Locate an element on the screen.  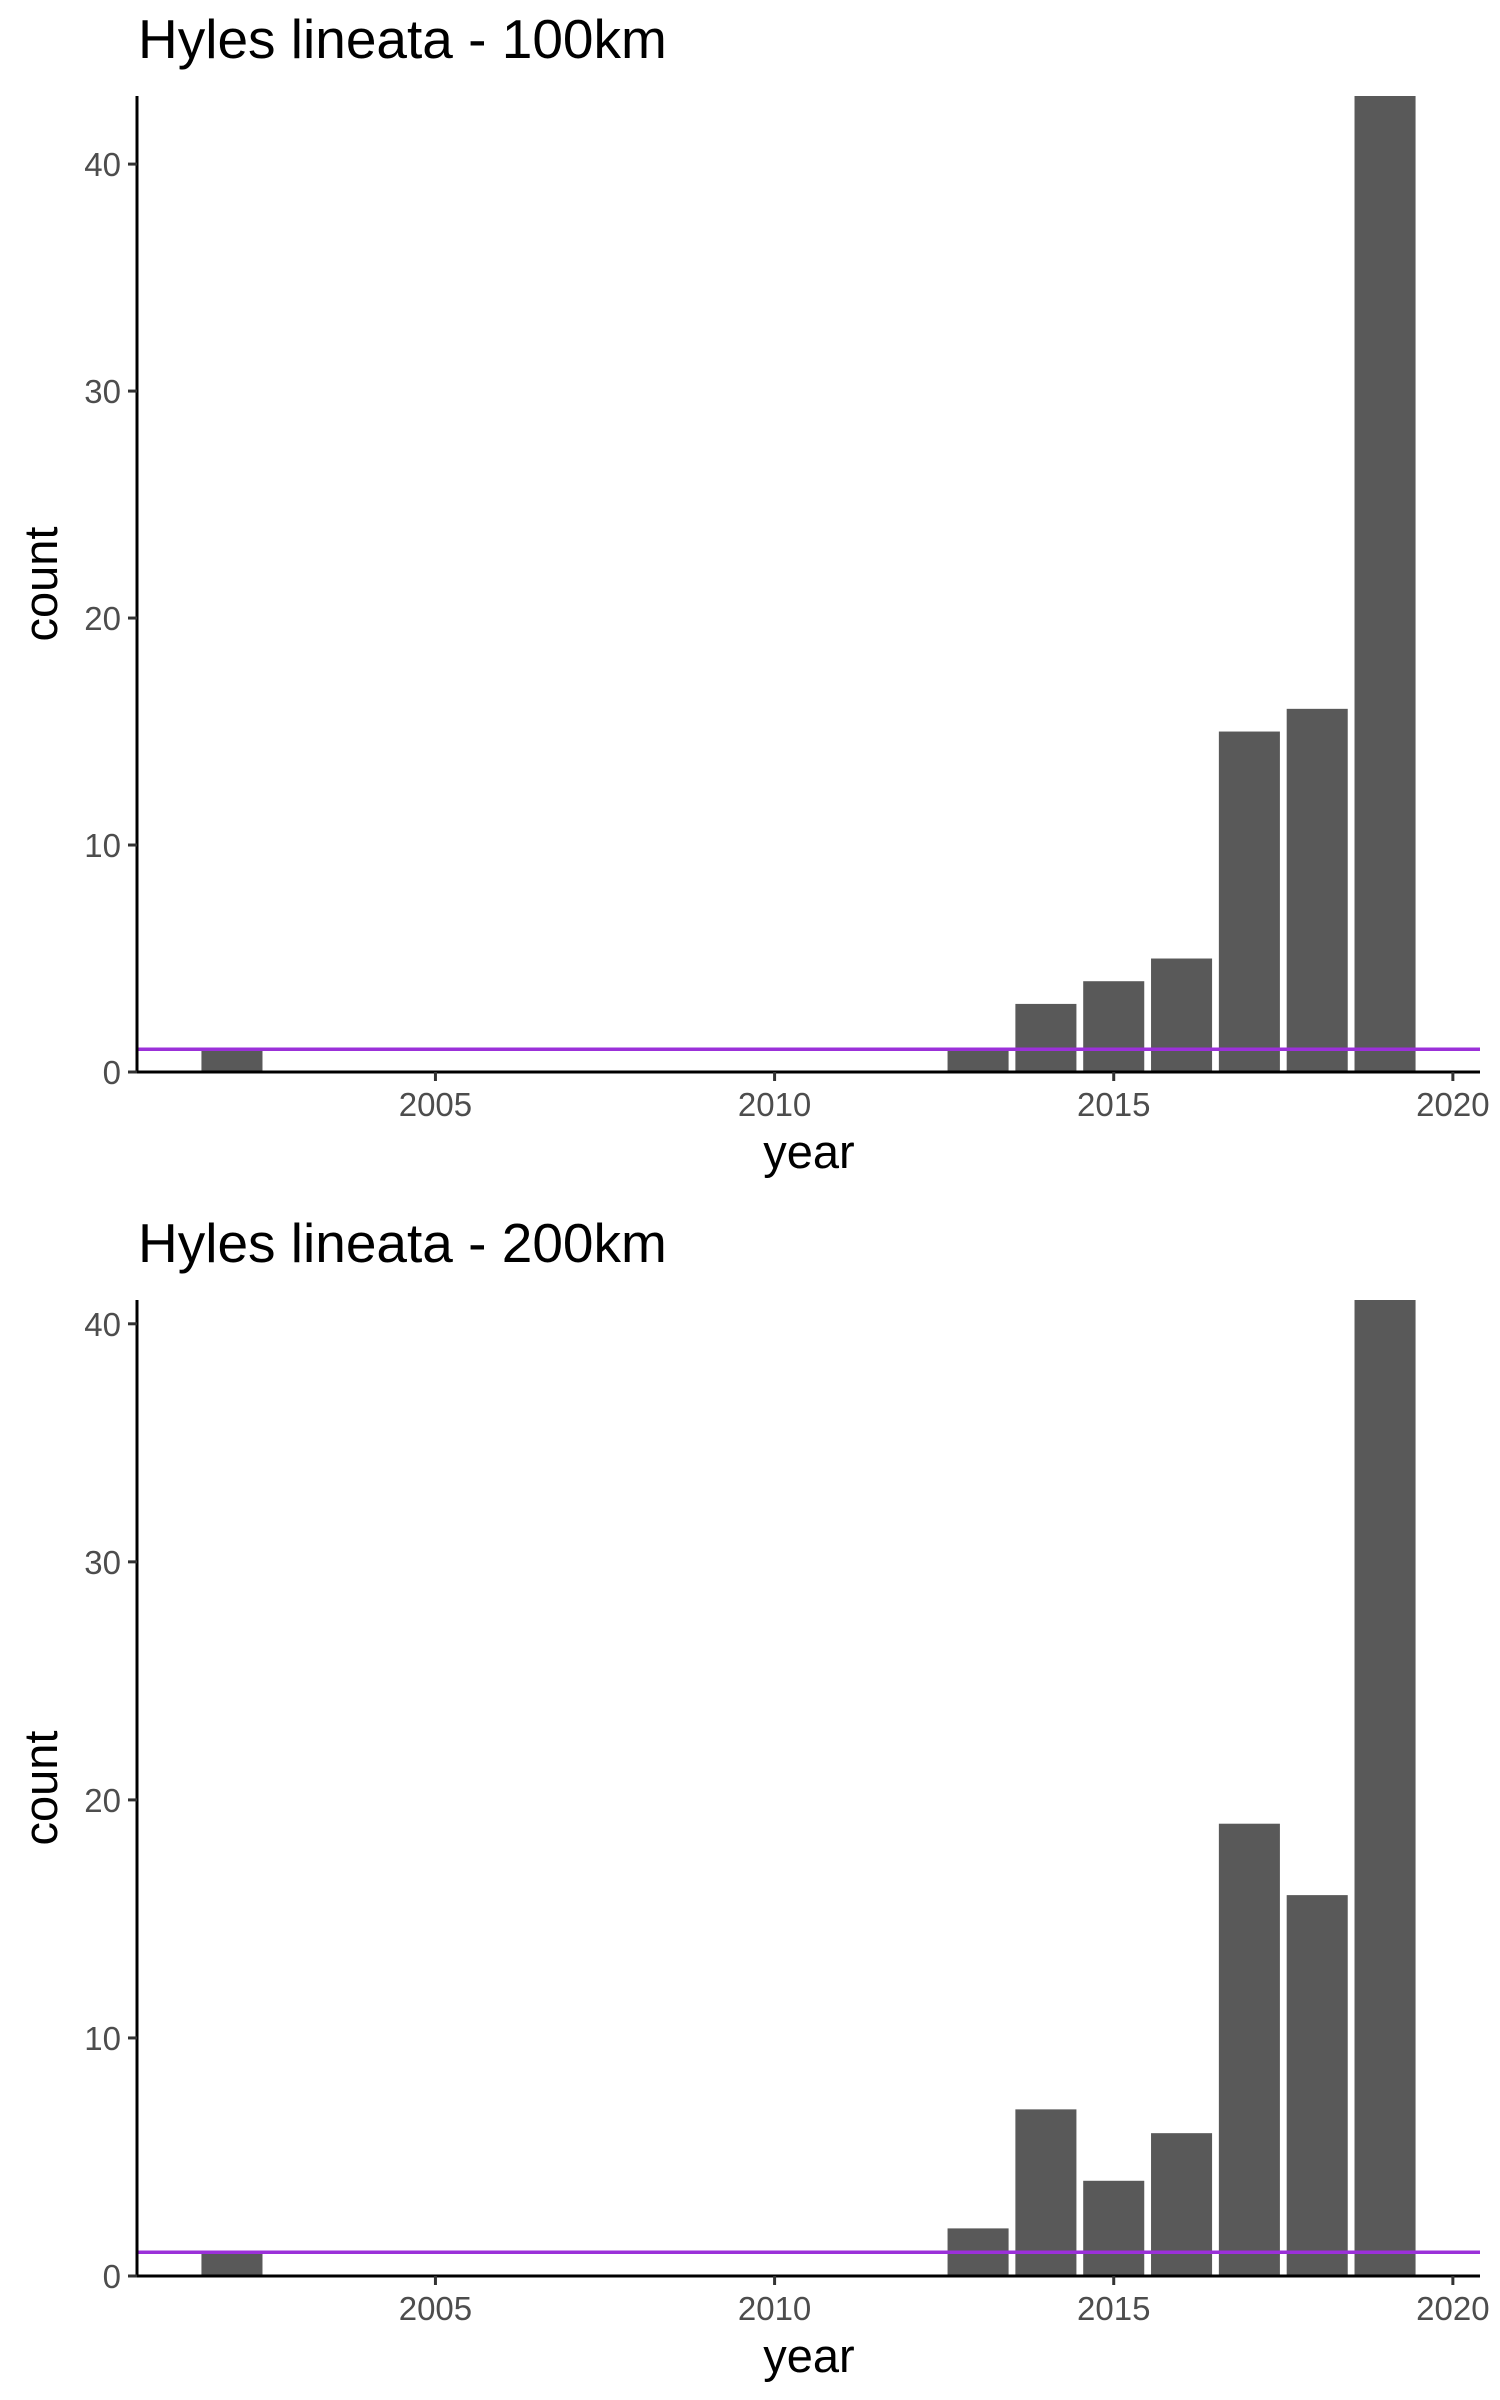
chart-title: Hyles lineata - 200km is located at coordinates (402, 1243).